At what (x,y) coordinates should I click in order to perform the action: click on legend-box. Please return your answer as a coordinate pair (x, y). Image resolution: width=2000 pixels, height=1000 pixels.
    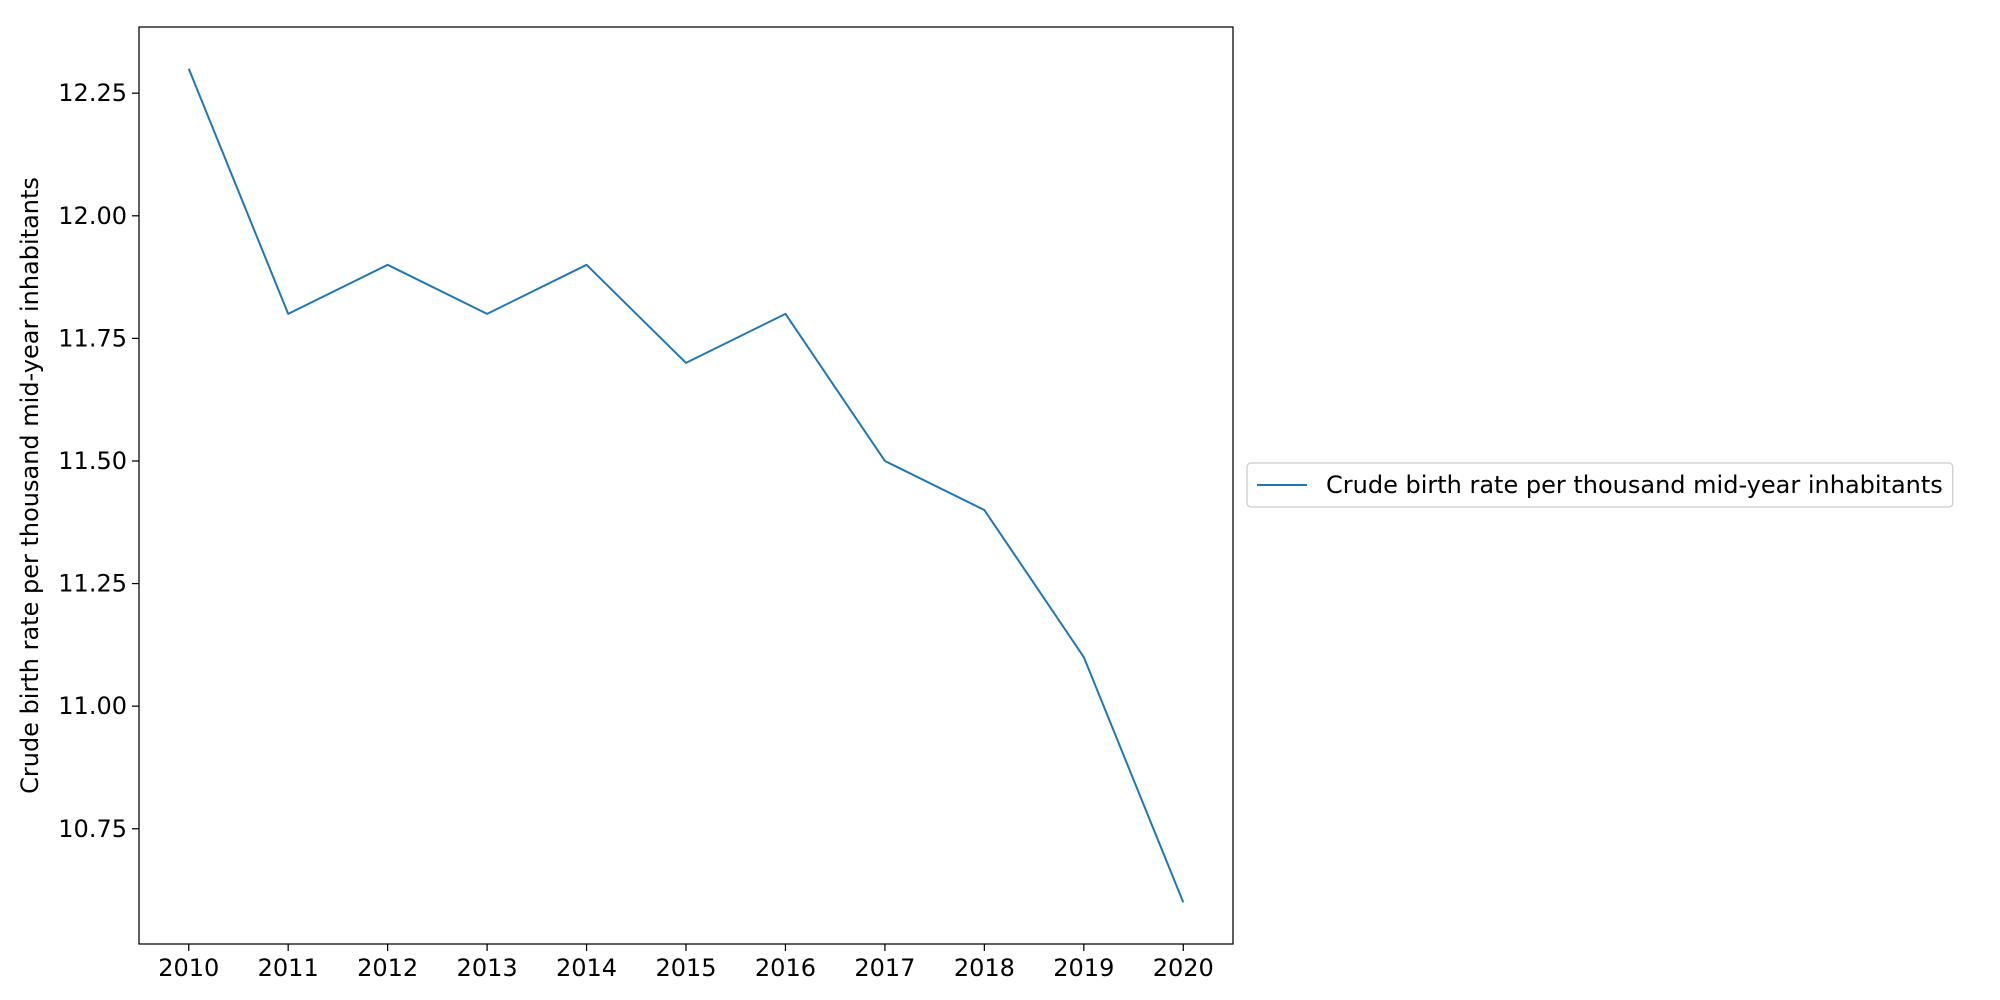
    Looking at the image, I should click on (1600, 485).